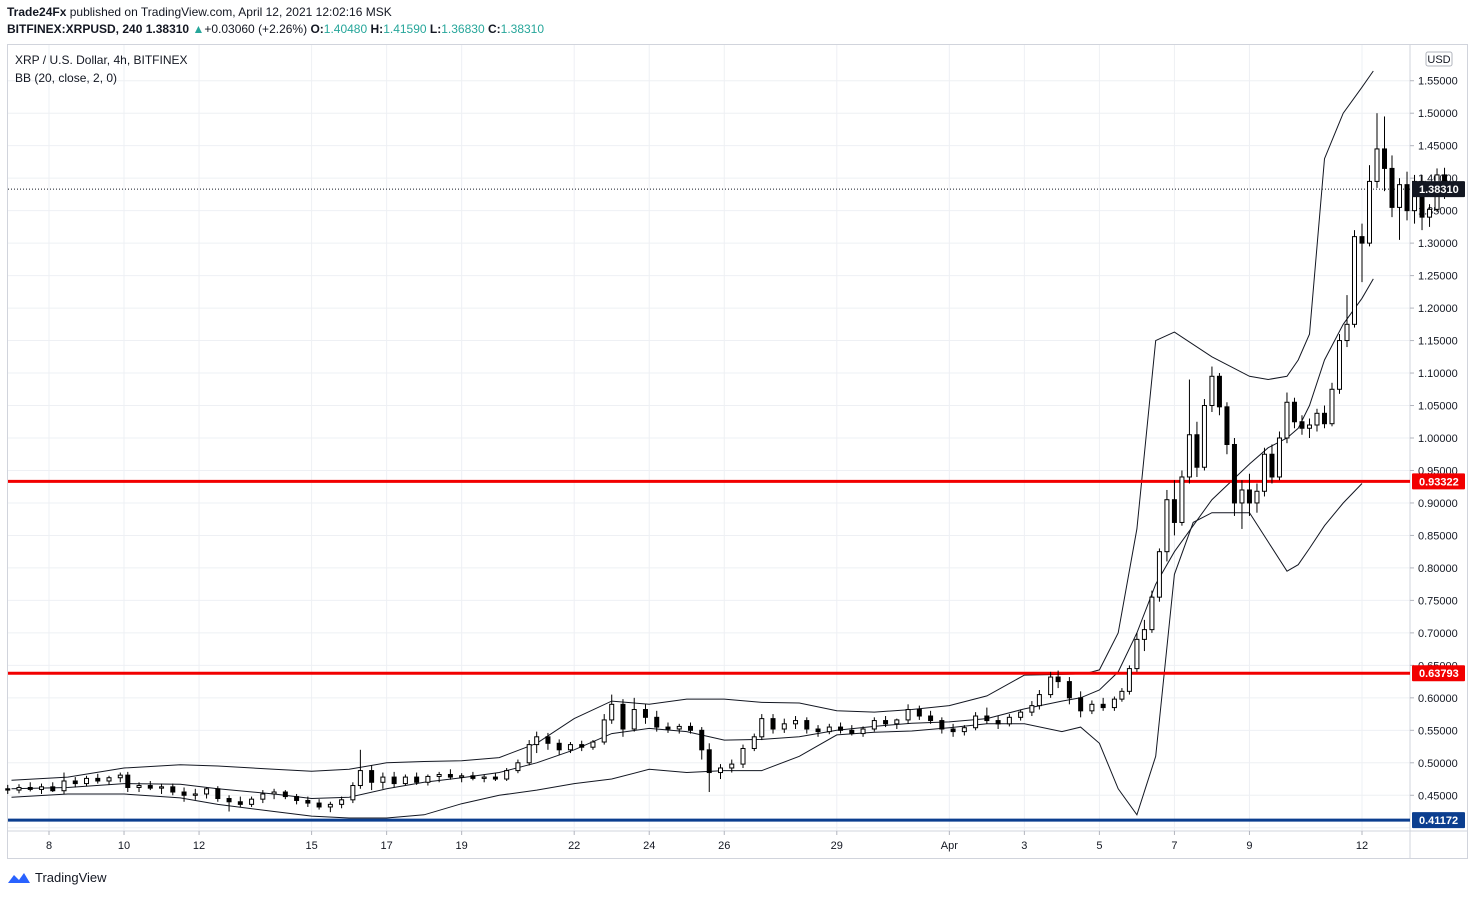 This screenshot has width=1475, height=897. I want to click on price-axis-tick-label: 1.10000, so click(1438, 374).